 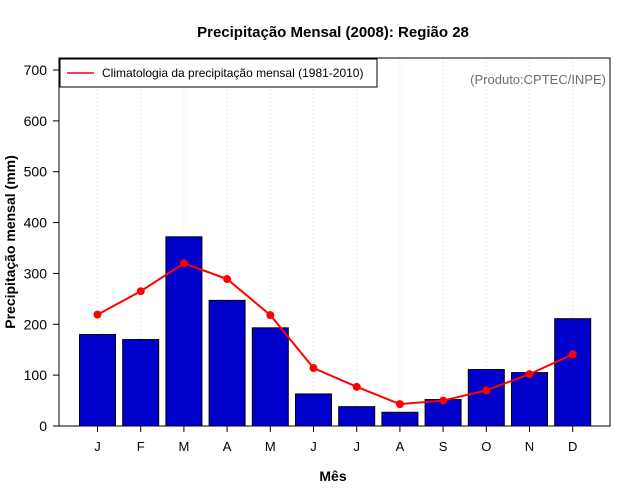 What do you see at coordinates (41, 248) in the screenshot?
I see `y-axis: 0 100 200 300 400 500 600 700` at bounding box center [41, 248].